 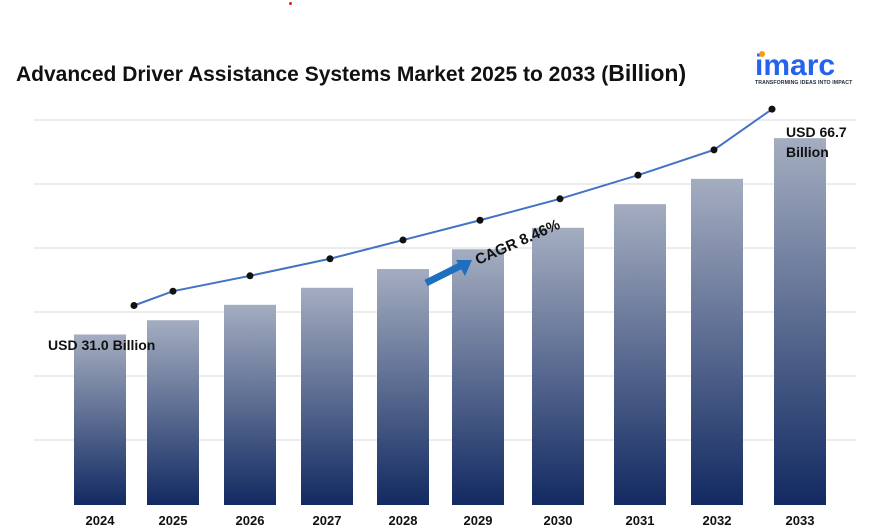 What do you see at coordinates (714, 150) in the screenshot?
I see `trend-point-2032` at bounding box center [714, 150].